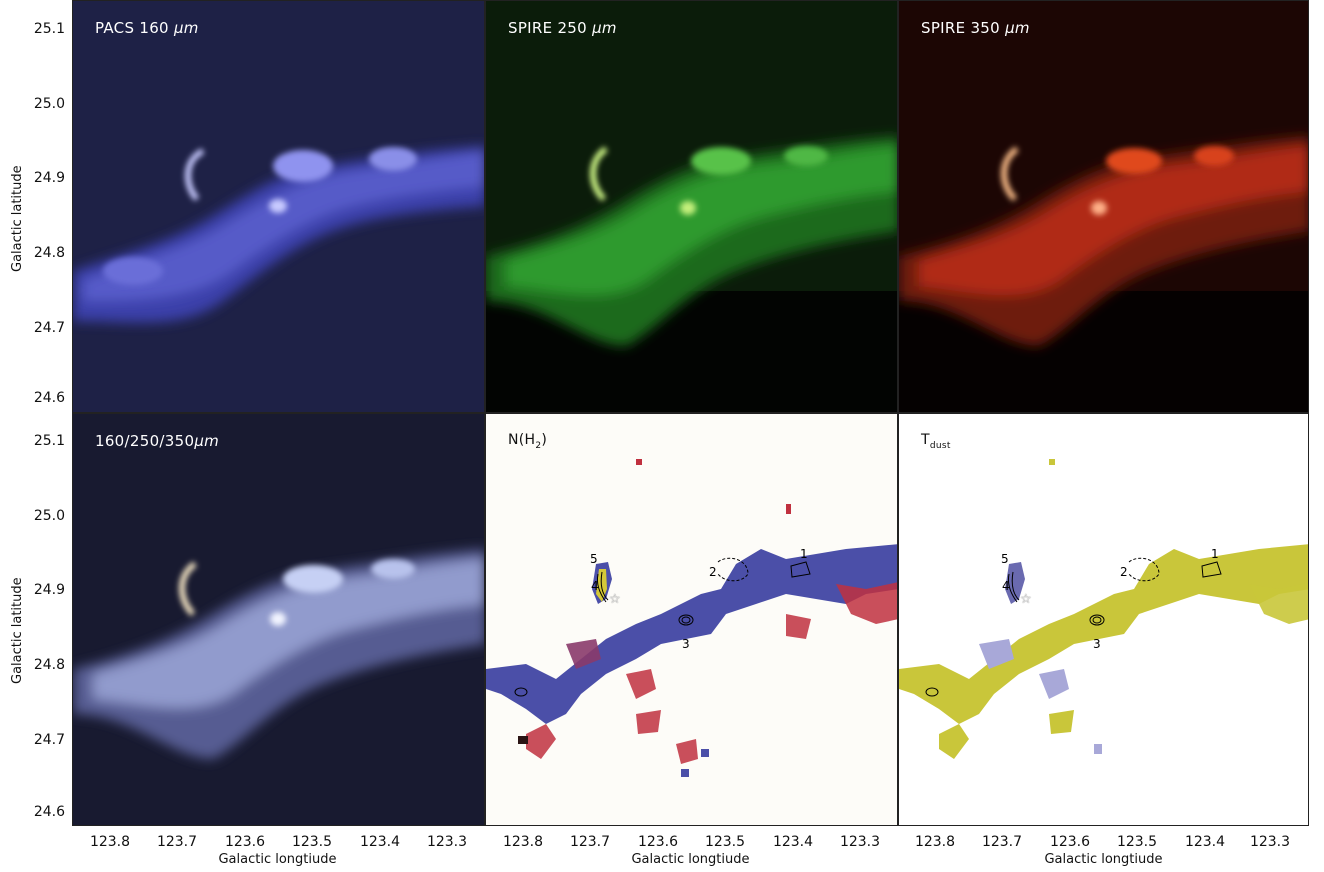  I want to click on panel-title-spire350: SPIRE 350 μm, so click(975, 28).